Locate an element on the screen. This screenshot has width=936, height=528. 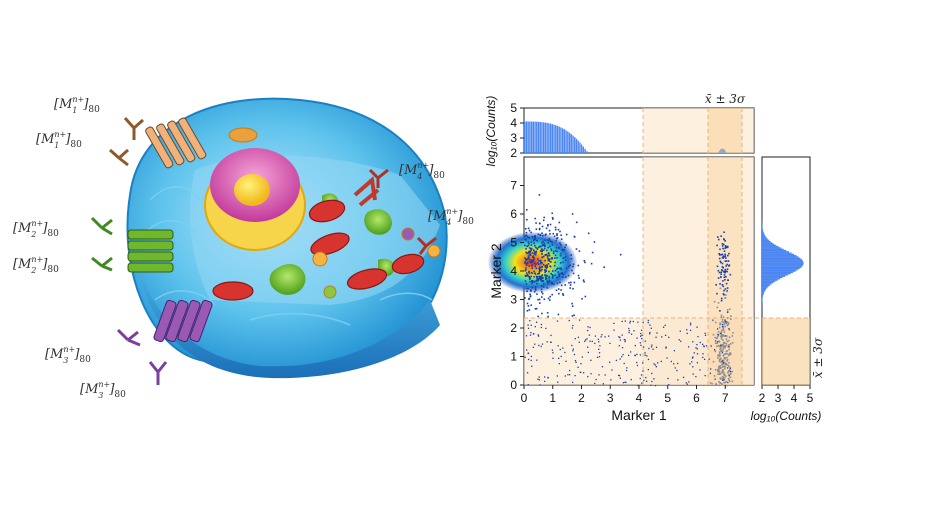
top-histogram-bars is located at coordinates (625, 137).